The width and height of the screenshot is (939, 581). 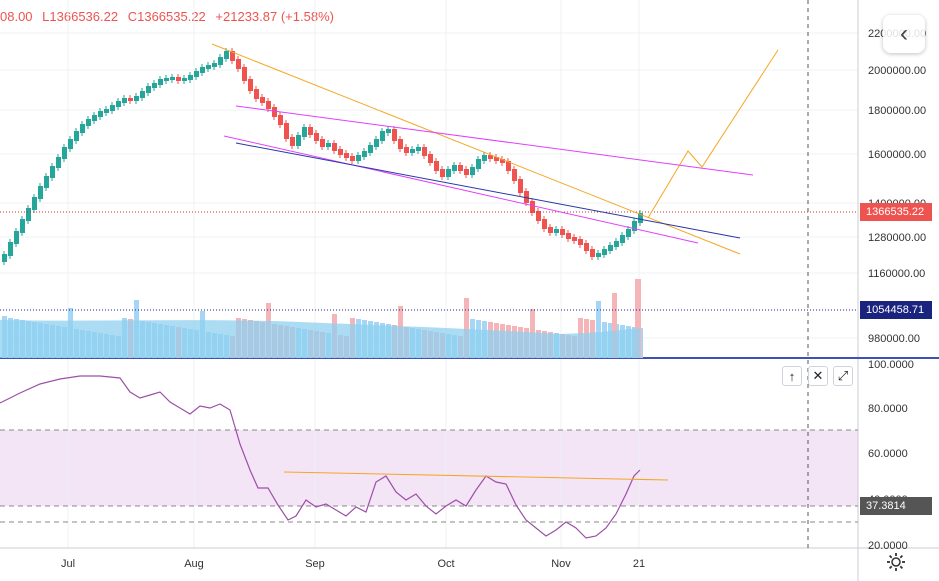 I want to click on move-pane-up-button: ↑, so click(x=792, y=376).